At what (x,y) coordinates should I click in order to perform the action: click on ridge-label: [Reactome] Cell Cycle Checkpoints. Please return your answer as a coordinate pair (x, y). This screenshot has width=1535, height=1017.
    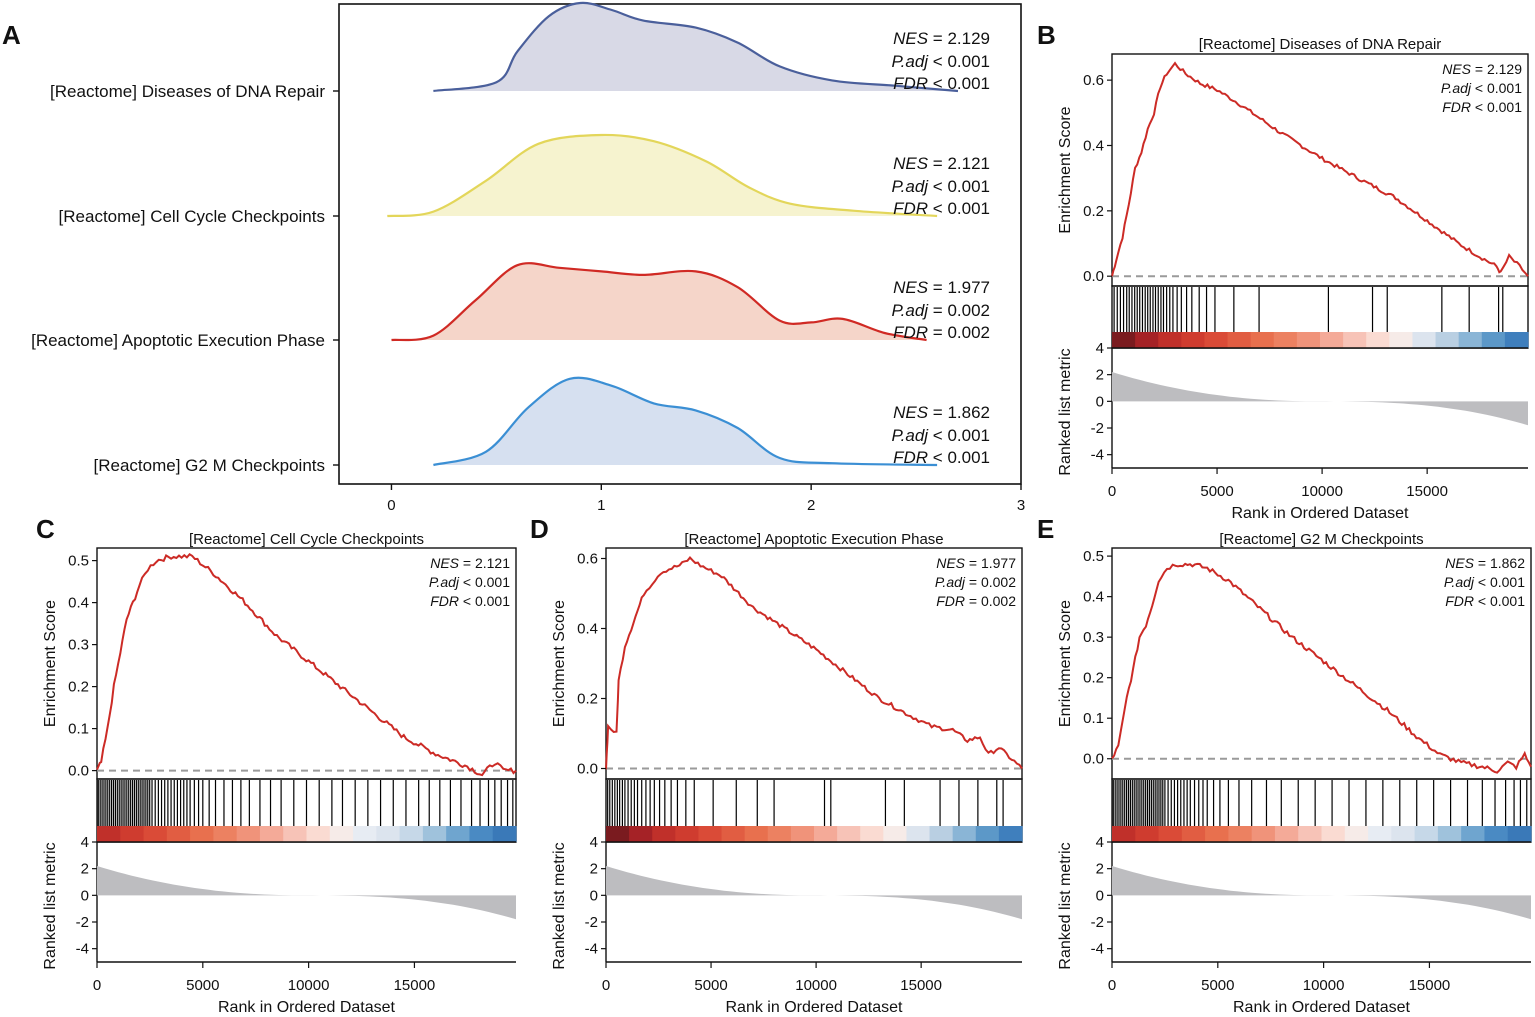
    Looking at the image, I should click on (192, 216).